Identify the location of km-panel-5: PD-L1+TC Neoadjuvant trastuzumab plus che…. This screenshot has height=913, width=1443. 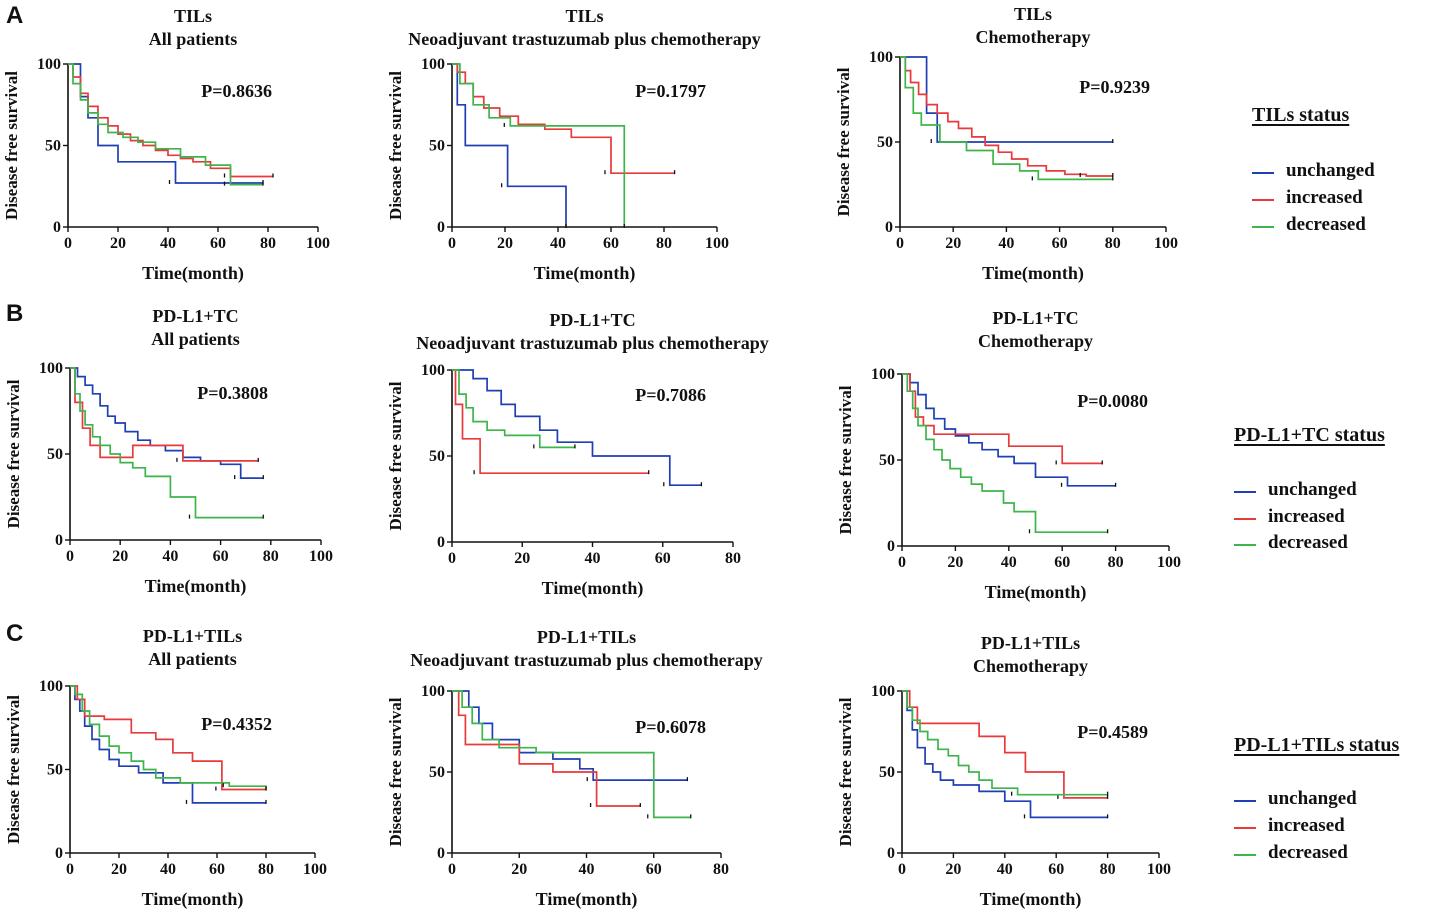
(577, 454).